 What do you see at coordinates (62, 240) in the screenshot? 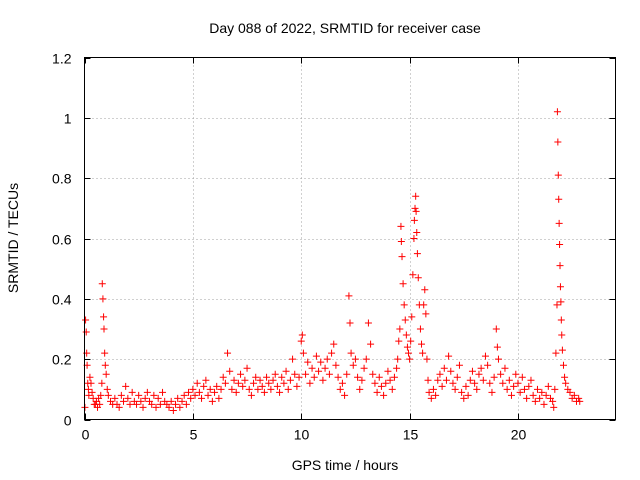
I see `y-tick-label: 0.6` at bounding box center [62, 240].